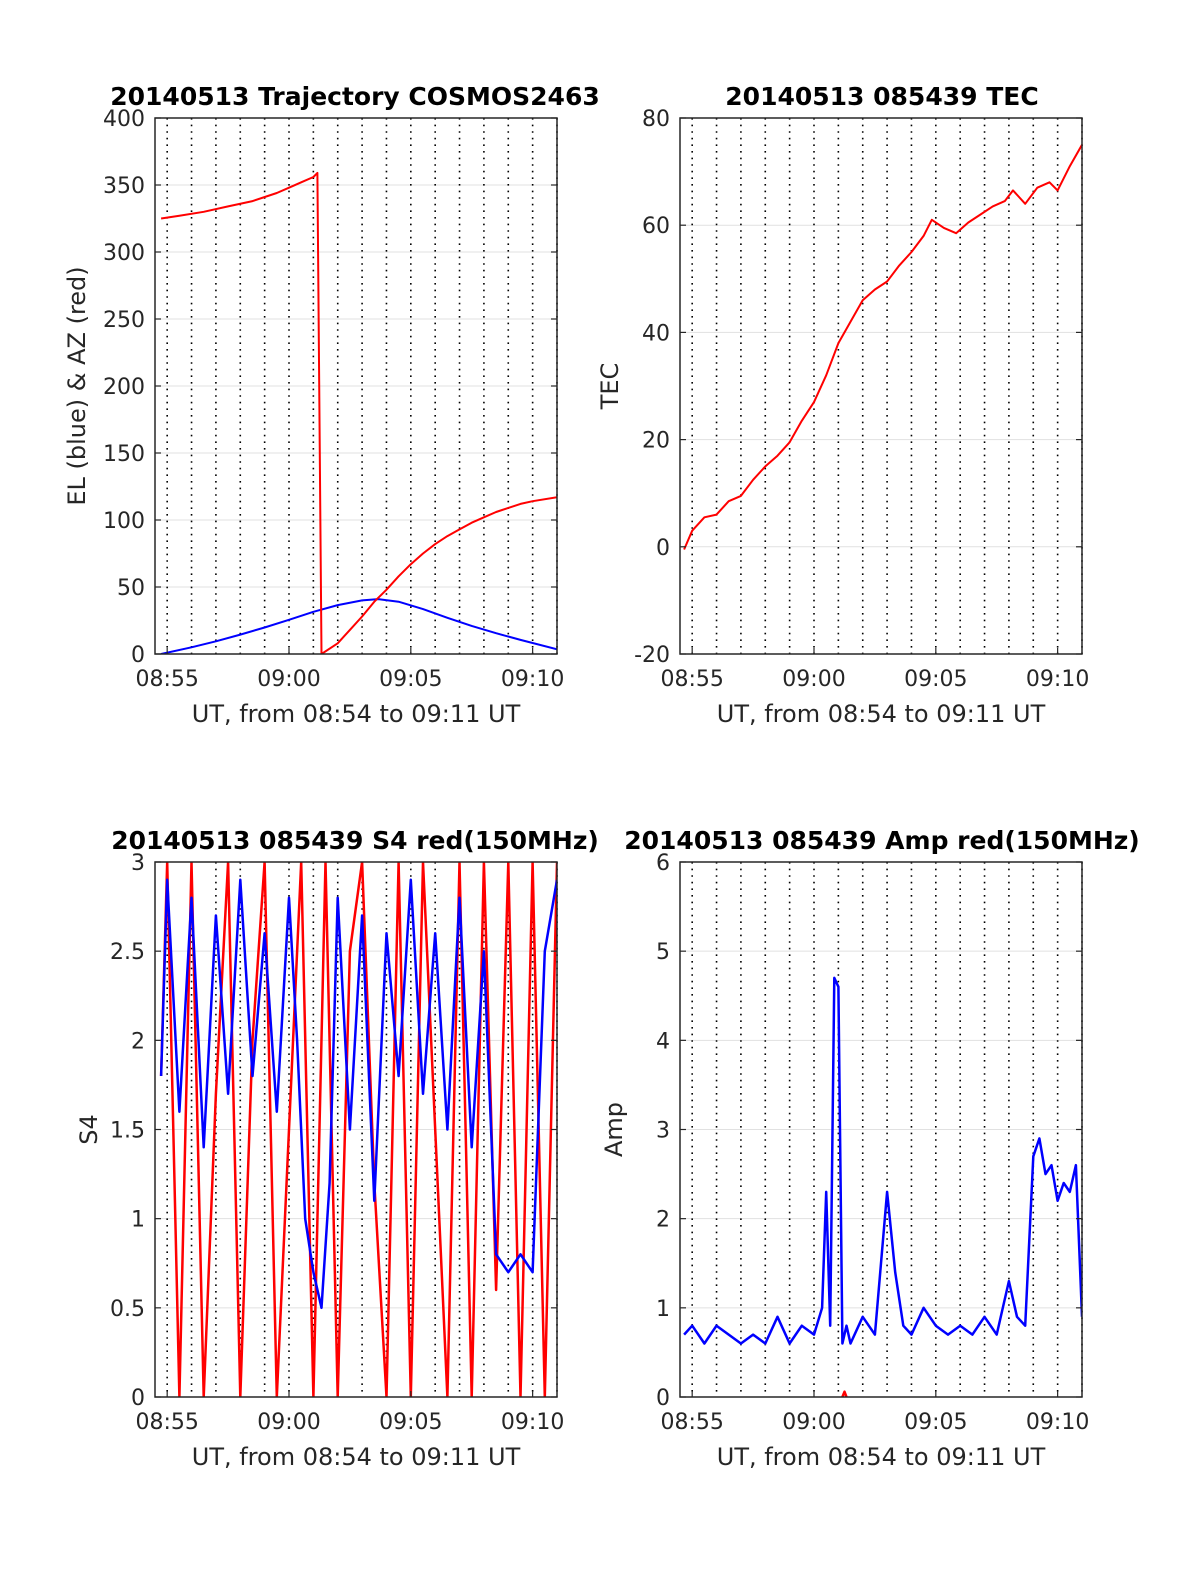 The height and width of the screenshot is (1575, 1200). I want to click on chart-title: 20140513 Trajectory COSMOS2463, so click(355, 96).